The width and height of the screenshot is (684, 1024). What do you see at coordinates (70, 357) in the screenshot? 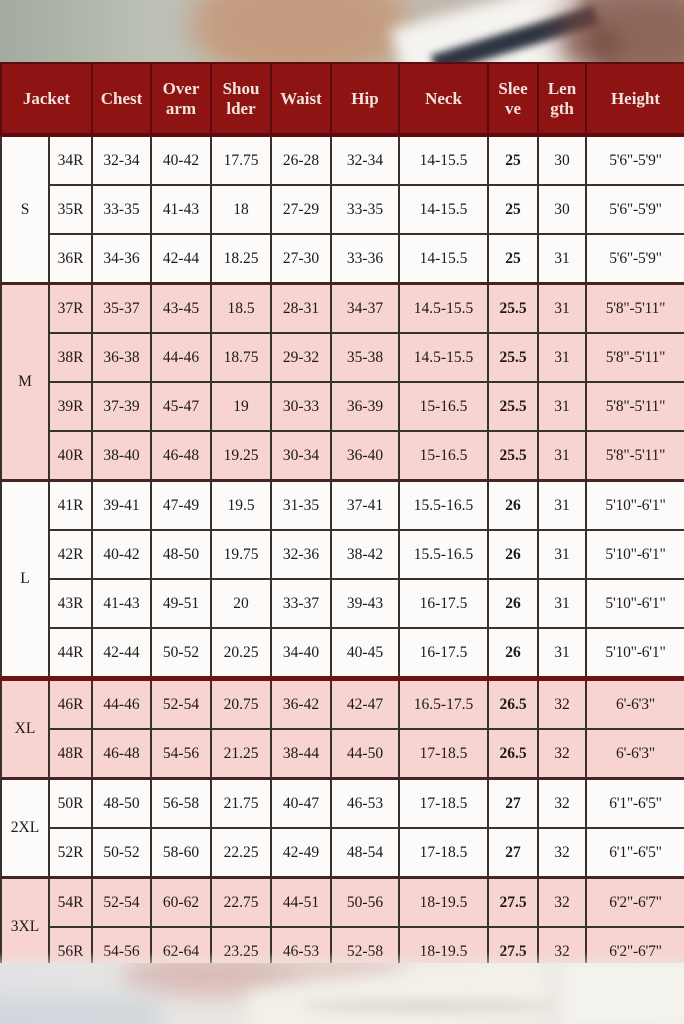
I see `jacket-size-cell: 38R` at bounding box center [70, 357].